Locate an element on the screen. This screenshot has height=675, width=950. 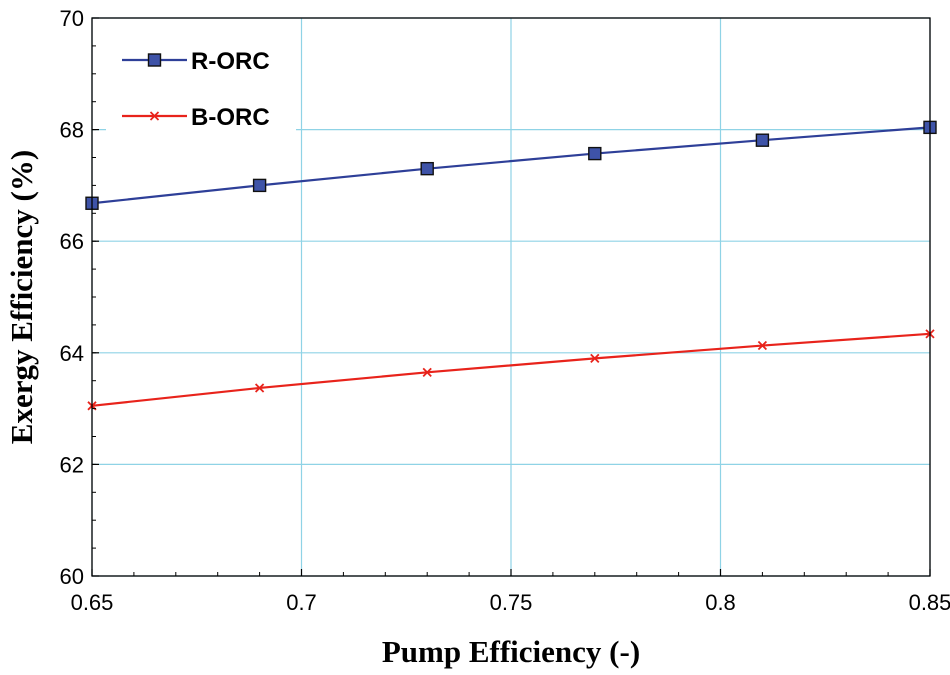
x-tick-label: 0.8 is located at coordinates (720, 602).